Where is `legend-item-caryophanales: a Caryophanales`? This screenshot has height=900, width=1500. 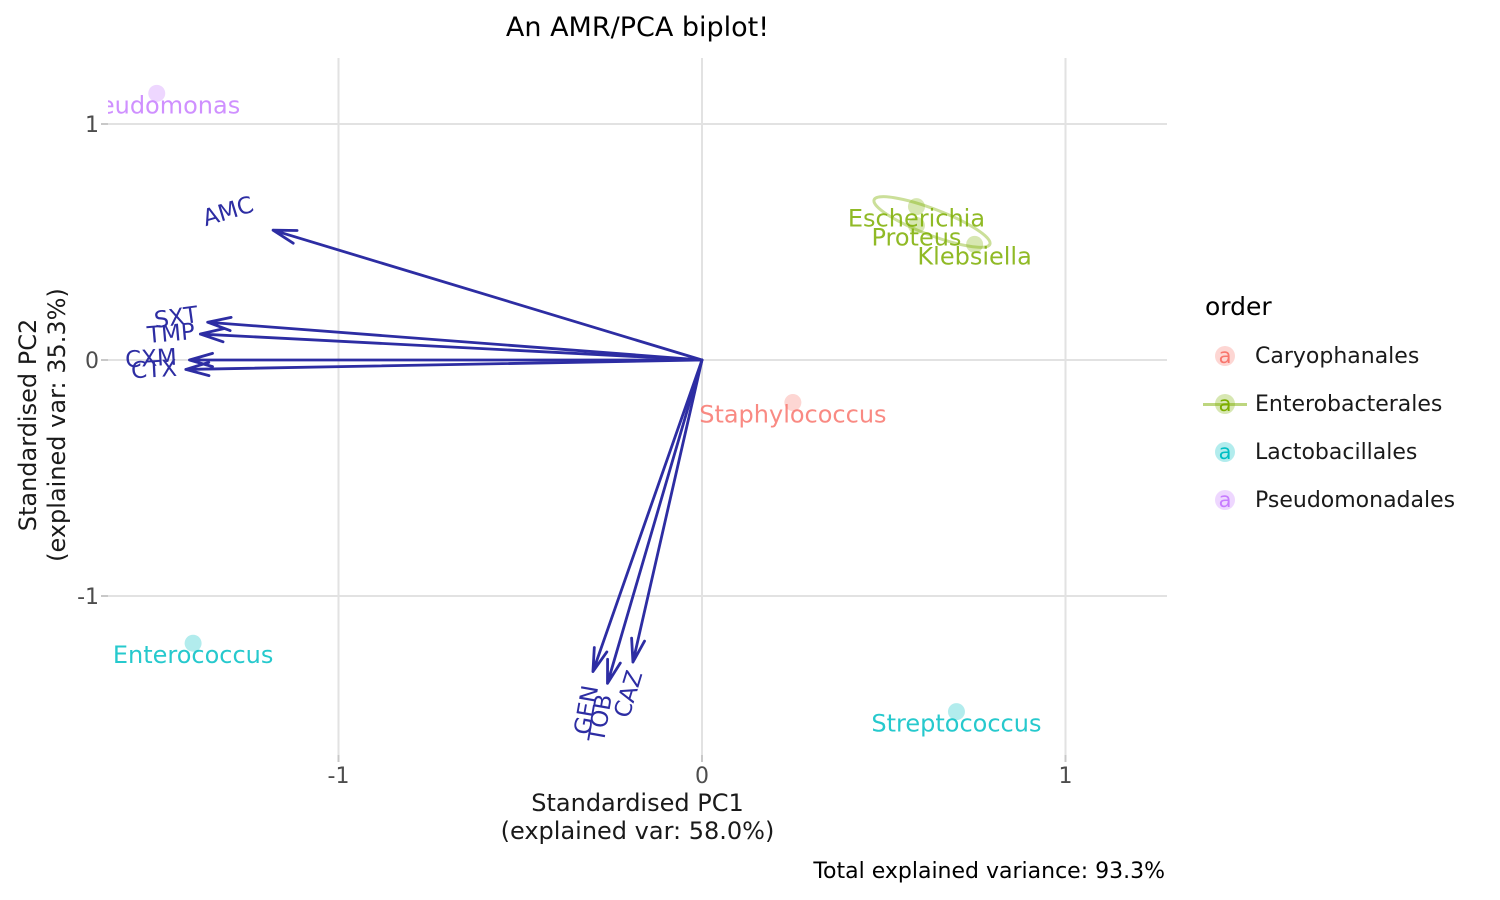 legend-item-caryophanales: a Caryophanales is located at coordinates (1330, 356).